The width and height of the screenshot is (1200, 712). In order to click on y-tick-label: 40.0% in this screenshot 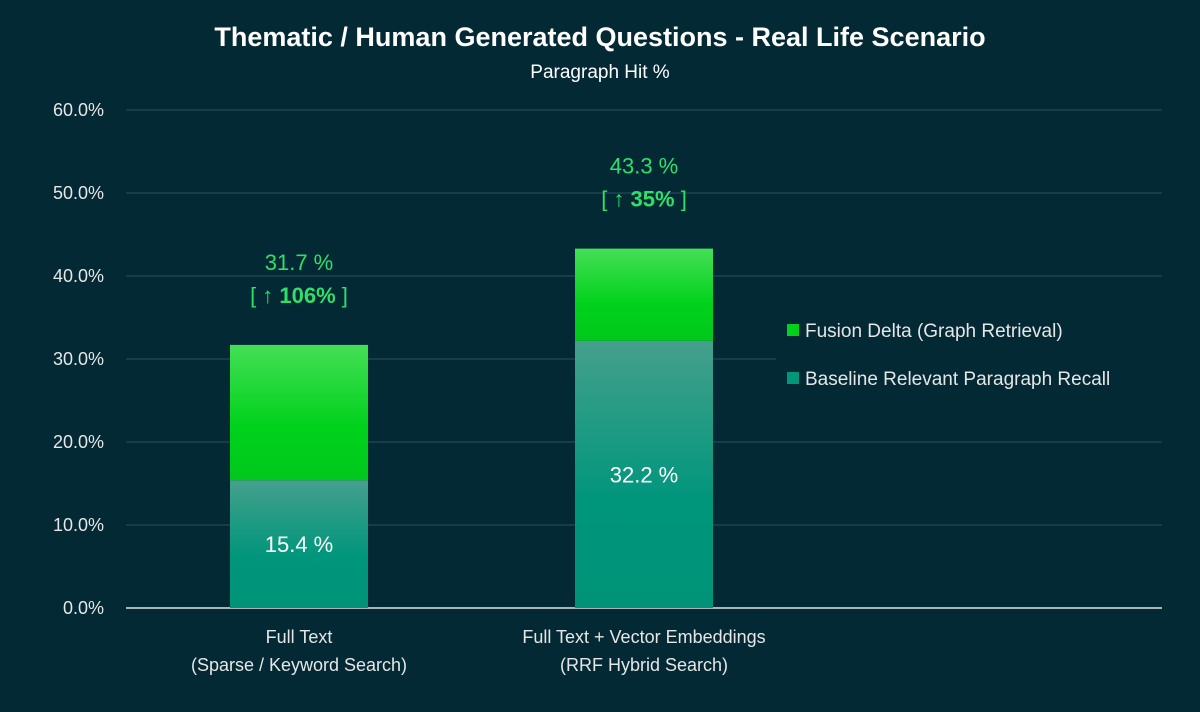, I will do `click(78, 276)`.